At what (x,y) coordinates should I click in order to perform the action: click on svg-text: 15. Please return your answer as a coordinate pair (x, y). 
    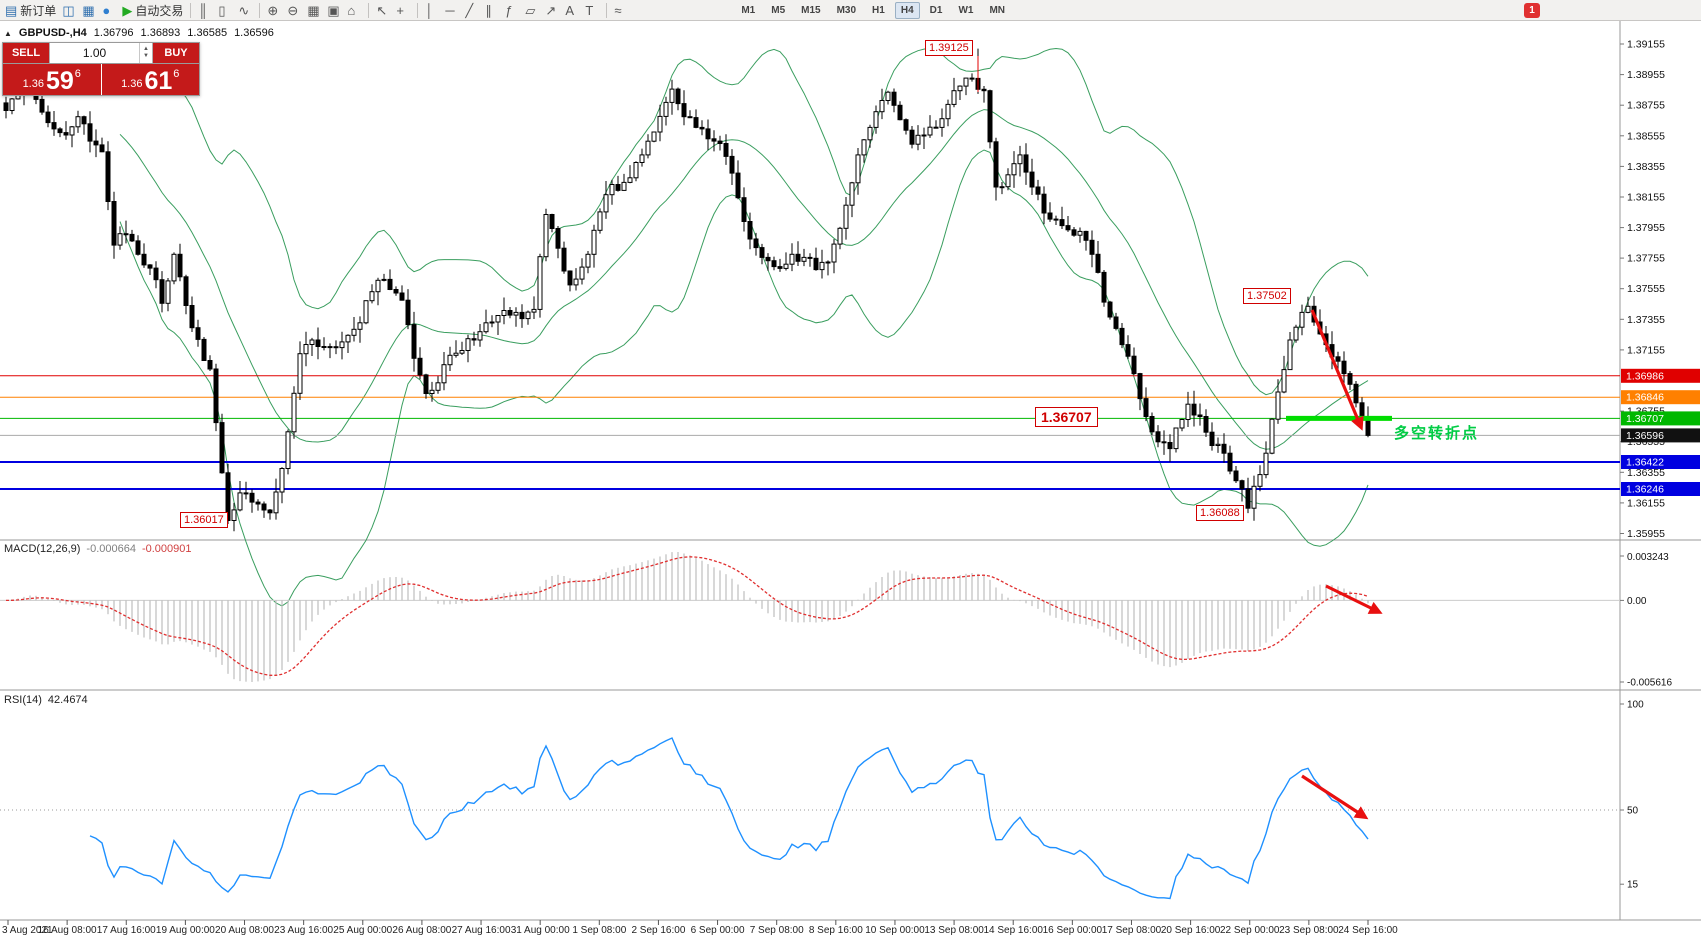
    Looking at the image, I should click on (1633, 885).